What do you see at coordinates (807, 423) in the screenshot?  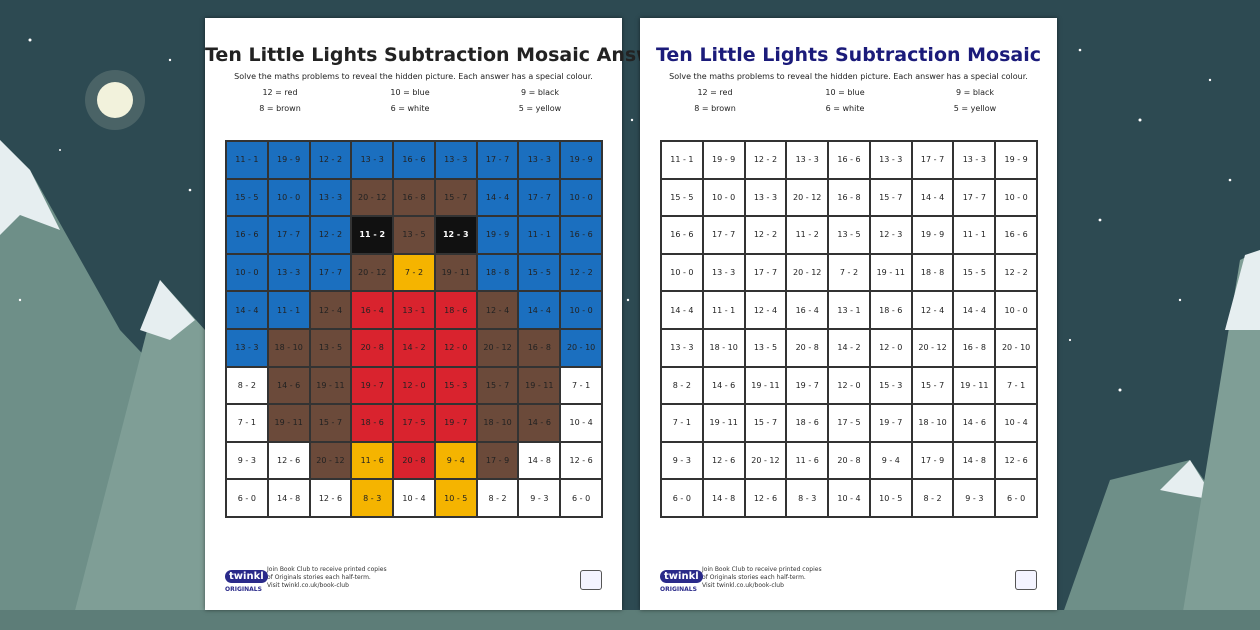 I see `mosaic-cell: 18 - 6` at bounding box center [807, 423].